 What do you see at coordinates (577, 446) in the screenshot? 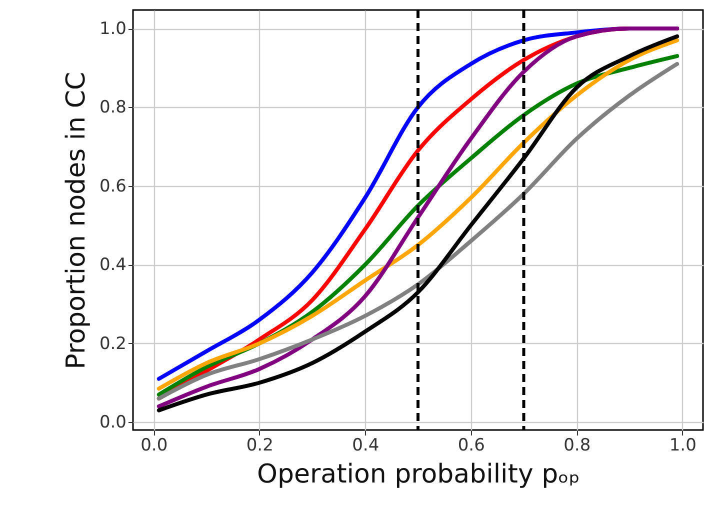
I see `x-tick-label: 0.8` at bounding box center [577, 446].